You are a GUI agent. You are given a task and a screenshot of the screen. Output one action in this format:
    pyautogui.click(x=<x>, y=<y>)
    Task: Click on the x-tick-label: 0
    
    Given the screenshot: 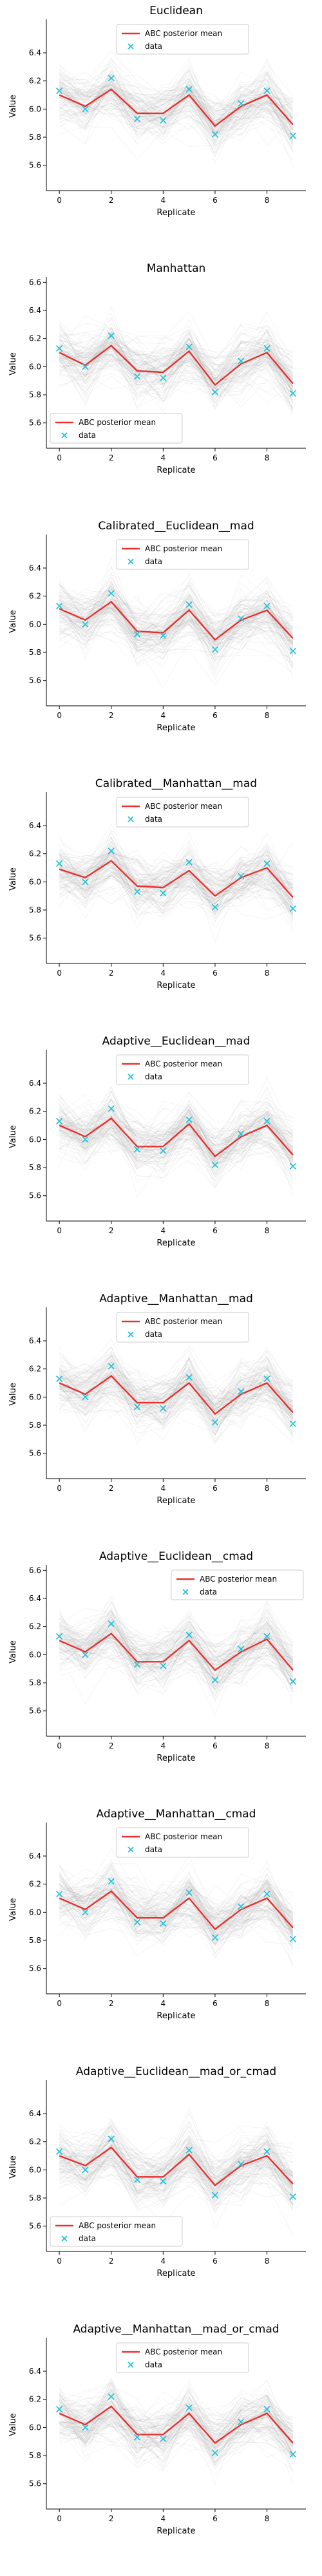 What is the action you would take?
    pyautogui.click(x=60, y=1746)
    